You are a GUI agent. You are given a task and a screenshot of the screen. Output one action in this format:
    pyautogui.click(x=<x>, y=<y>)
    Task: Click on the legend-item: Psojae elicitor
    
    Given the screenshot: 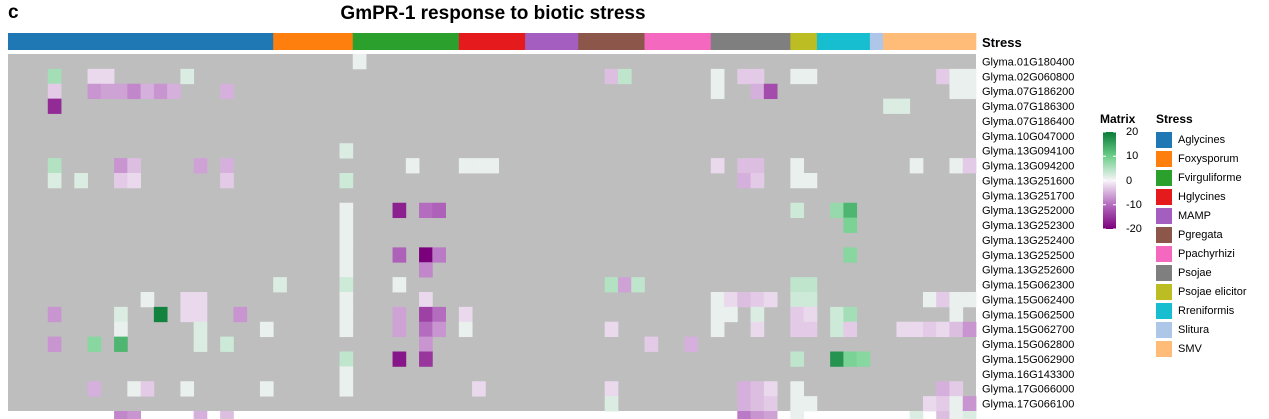 What is the action you would take?
    pyautogui.click(x=1201, y=292)
    